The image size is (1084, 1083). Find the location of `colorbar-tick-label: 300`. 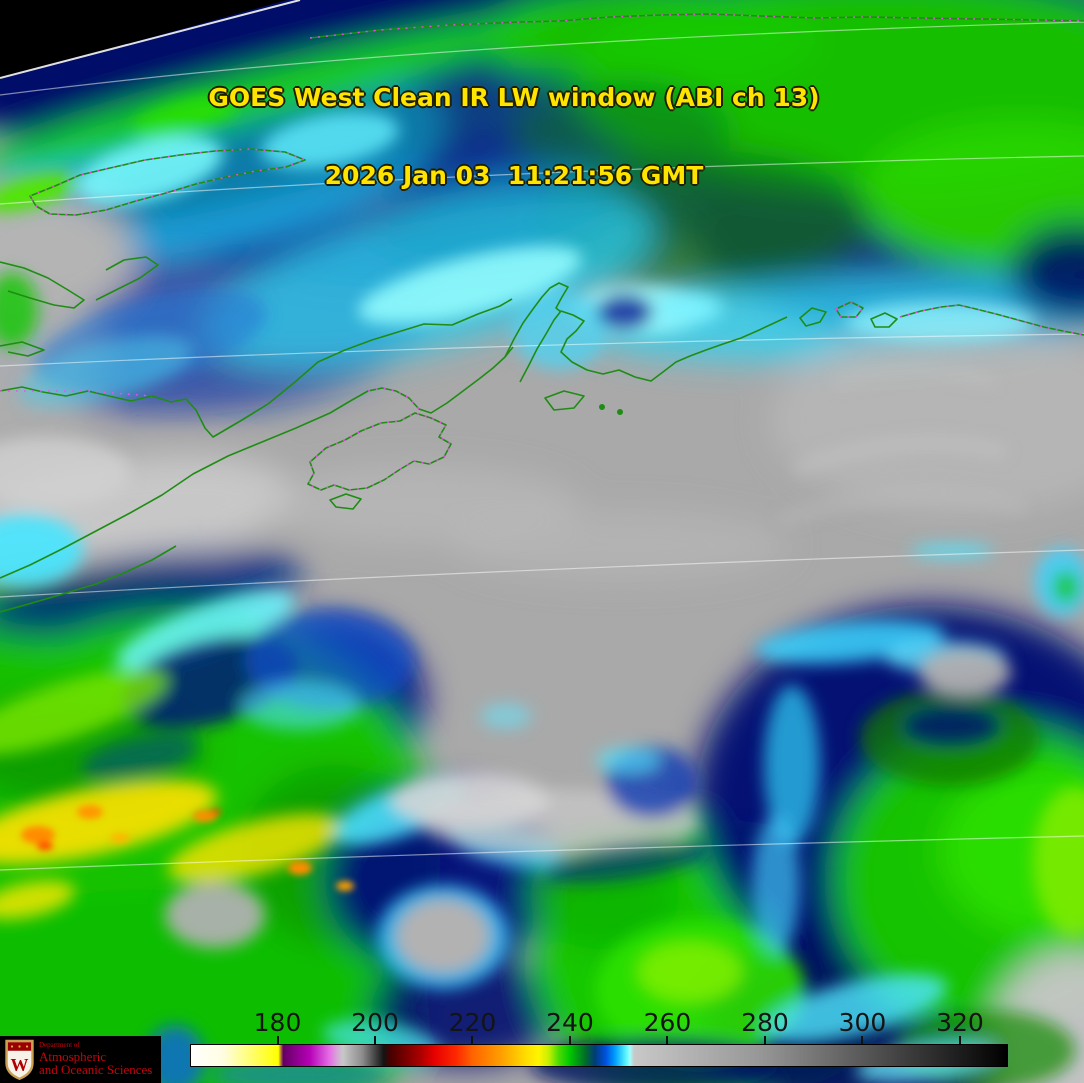

colorbar-tick-label: 300 is located at coordinates (862, 1022).